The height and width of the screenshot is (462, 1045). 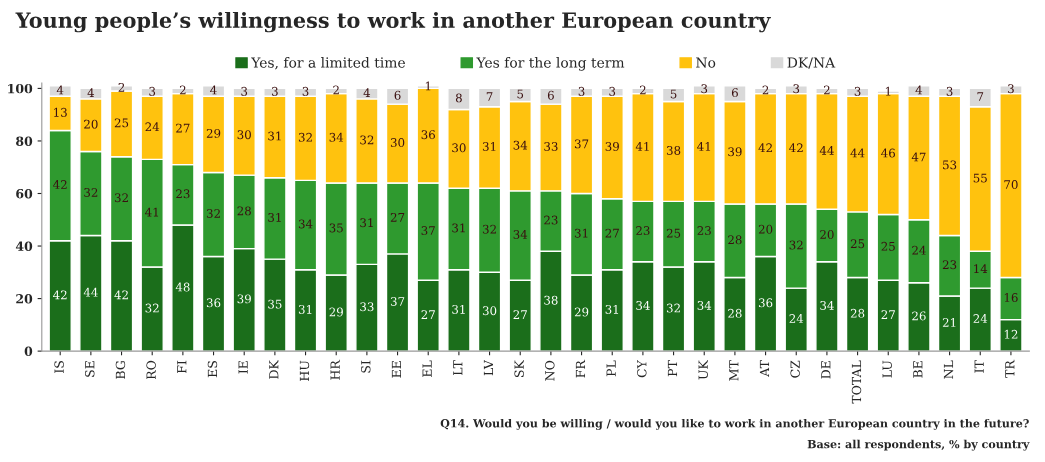 I want to click on y-tick-label: 80, so click(x=24, y=141).